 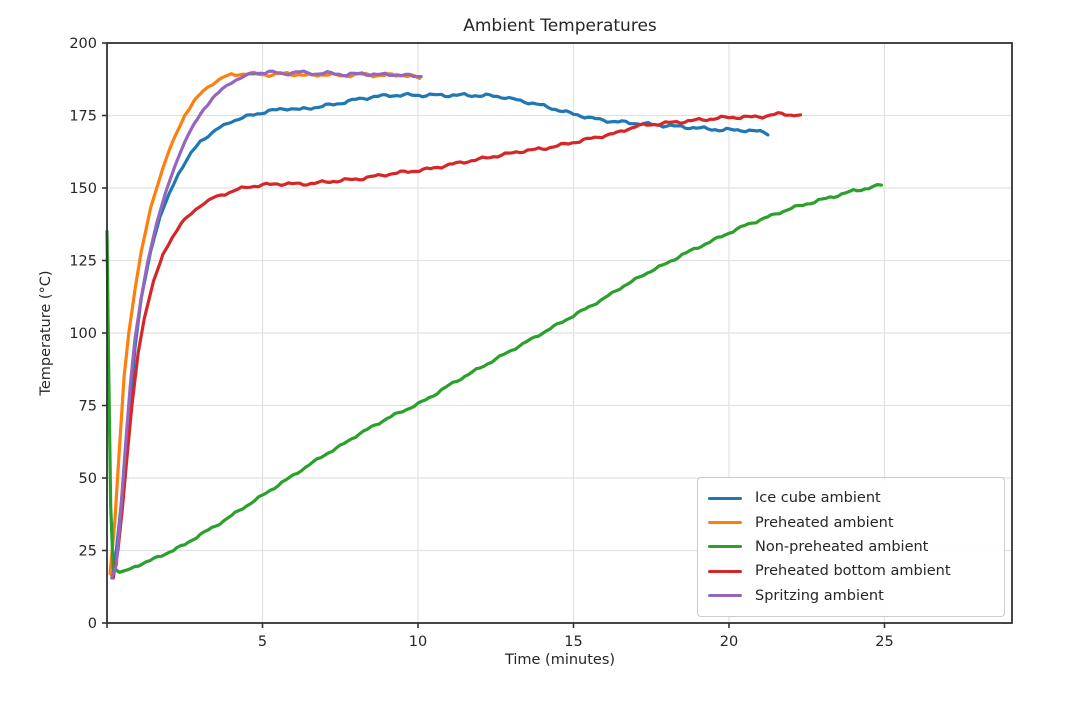 What do you see at coordinates (725, 523) in the screenshot?
I see `legend-swatch-preheated-ambient` at bounding box center [725, 523].